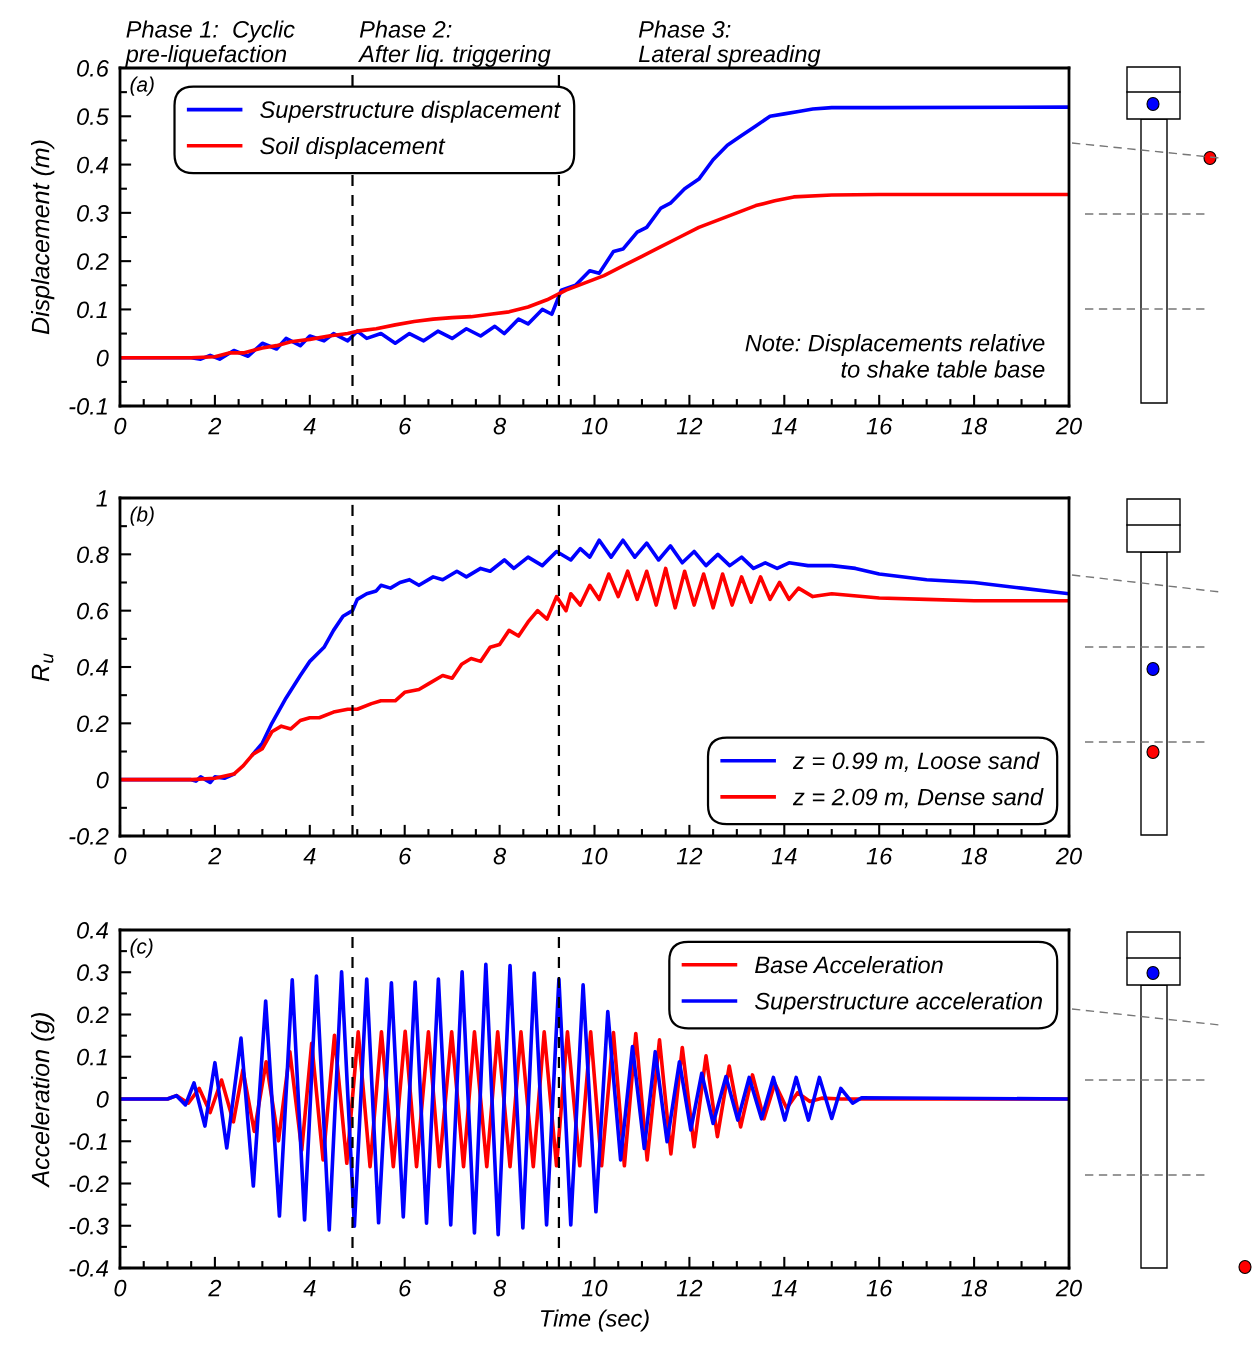 This screenshot has height=1354, width=1259. What do you see at coordinates (918, 798) in the screenshot?
I see `legend-label: z = 2.09 m, Dense sand` at bounding box center [918, 798].